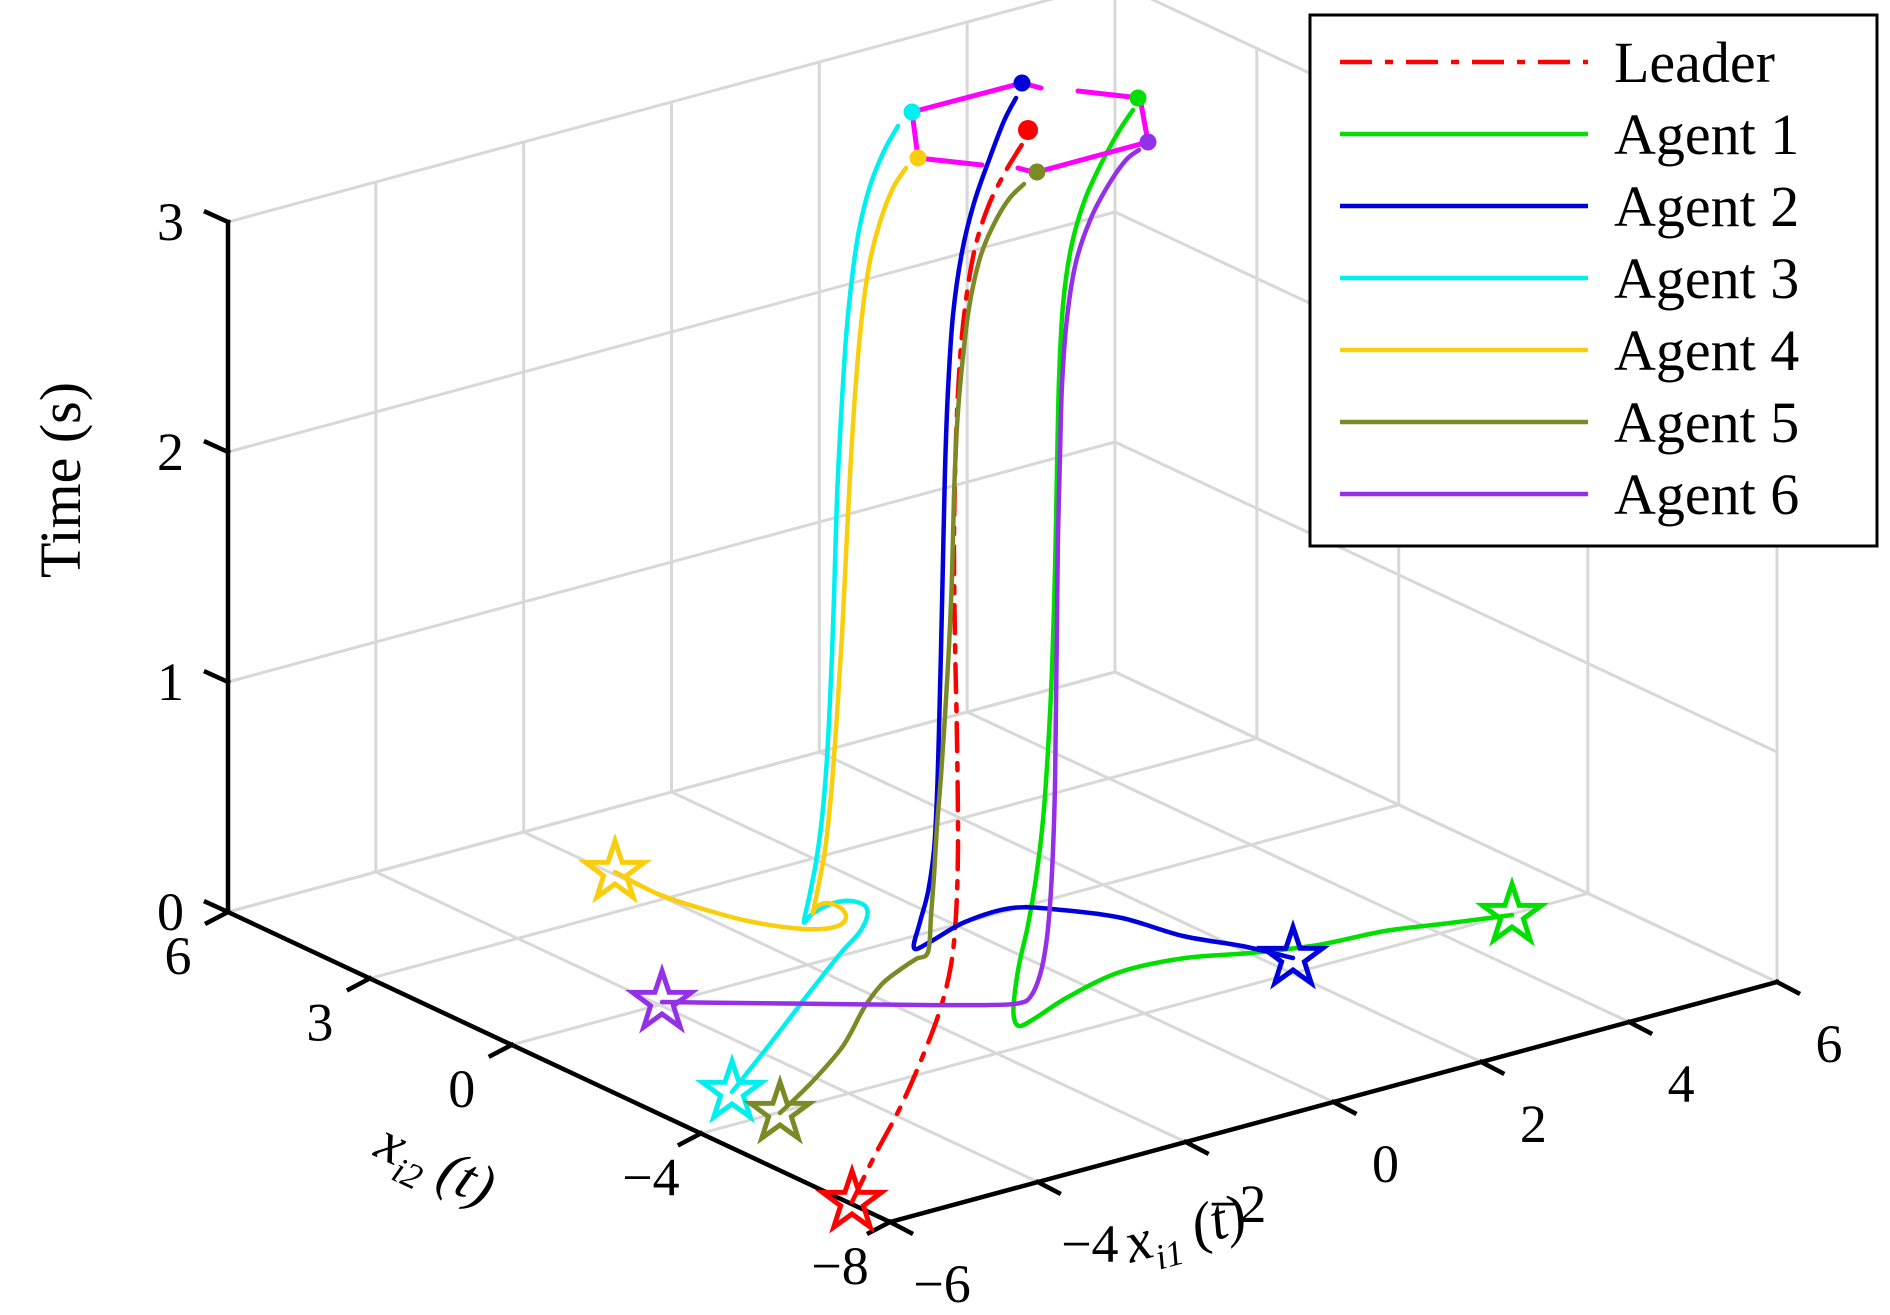 This screenshot has width=1890, height=1315. I want to click on agent-1-start-star, so click(1512, 911).